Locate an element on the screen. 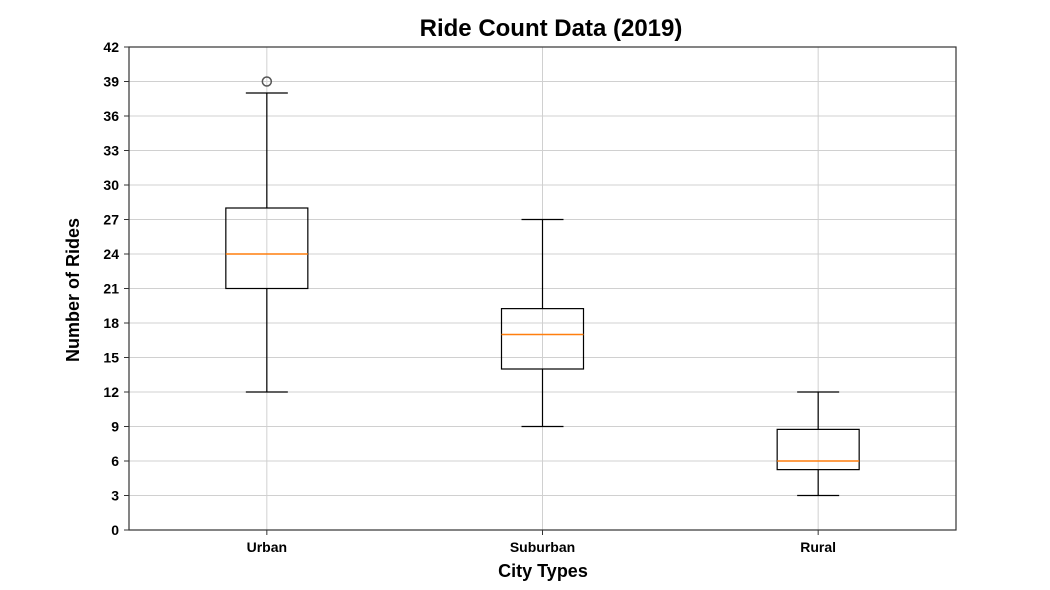  y-tick-label: 27 is located at coordinates (111, 220).